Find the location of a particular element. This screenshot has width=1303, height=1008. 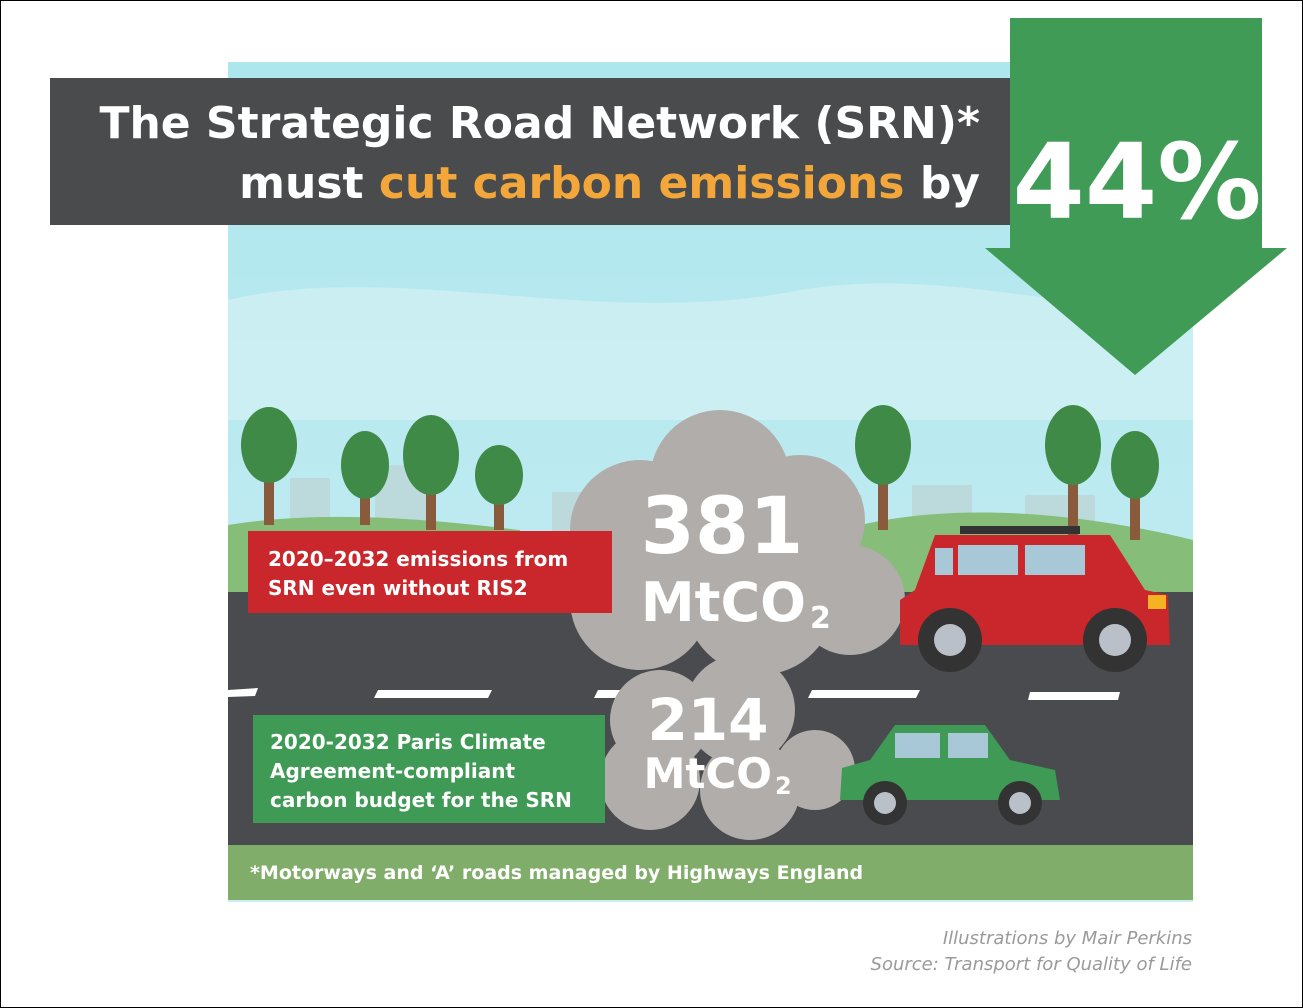

credit: Source: Transport for Quality of Life is located at coordinates (1031, 964).